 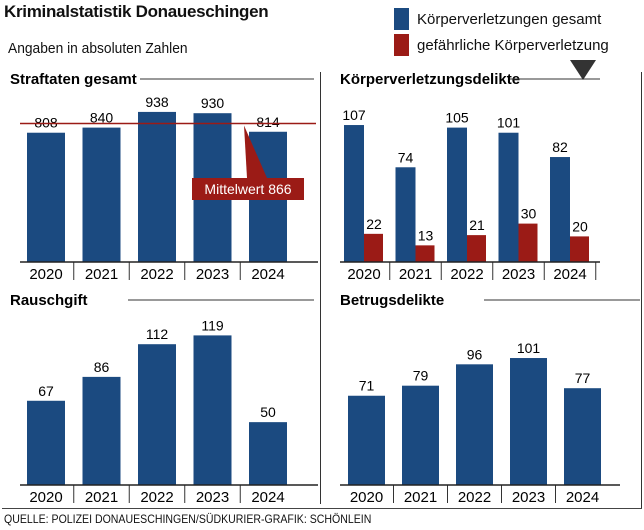 I want to click on panel-border, so click(x=641, y=290).